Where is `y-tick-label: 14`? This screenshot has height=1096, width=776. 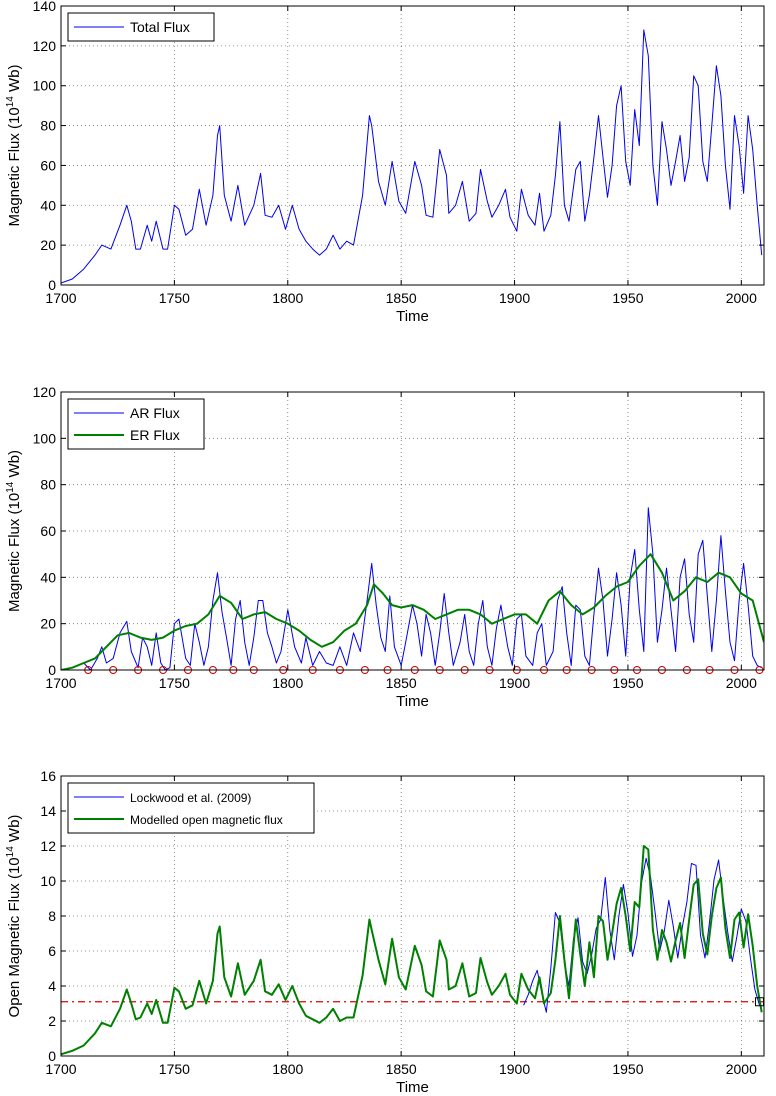
y-tick-label: 14 is located at coordinates (48, 811).